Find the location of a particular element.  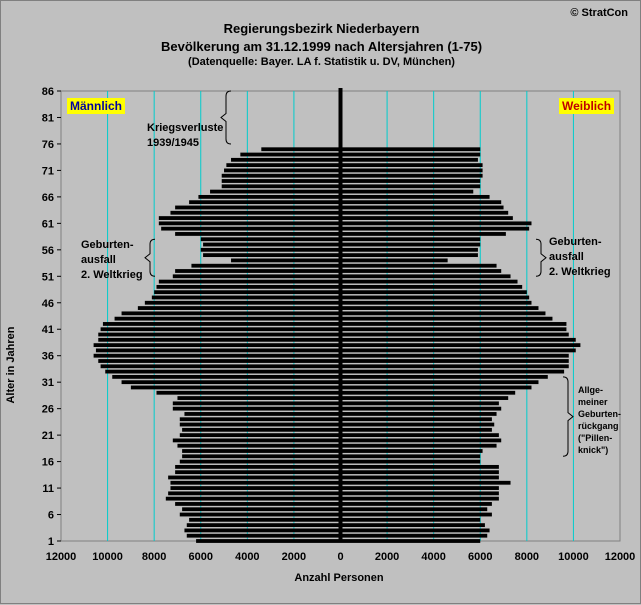

x-tick-label: 6000 is located at coordinates (480, 557).